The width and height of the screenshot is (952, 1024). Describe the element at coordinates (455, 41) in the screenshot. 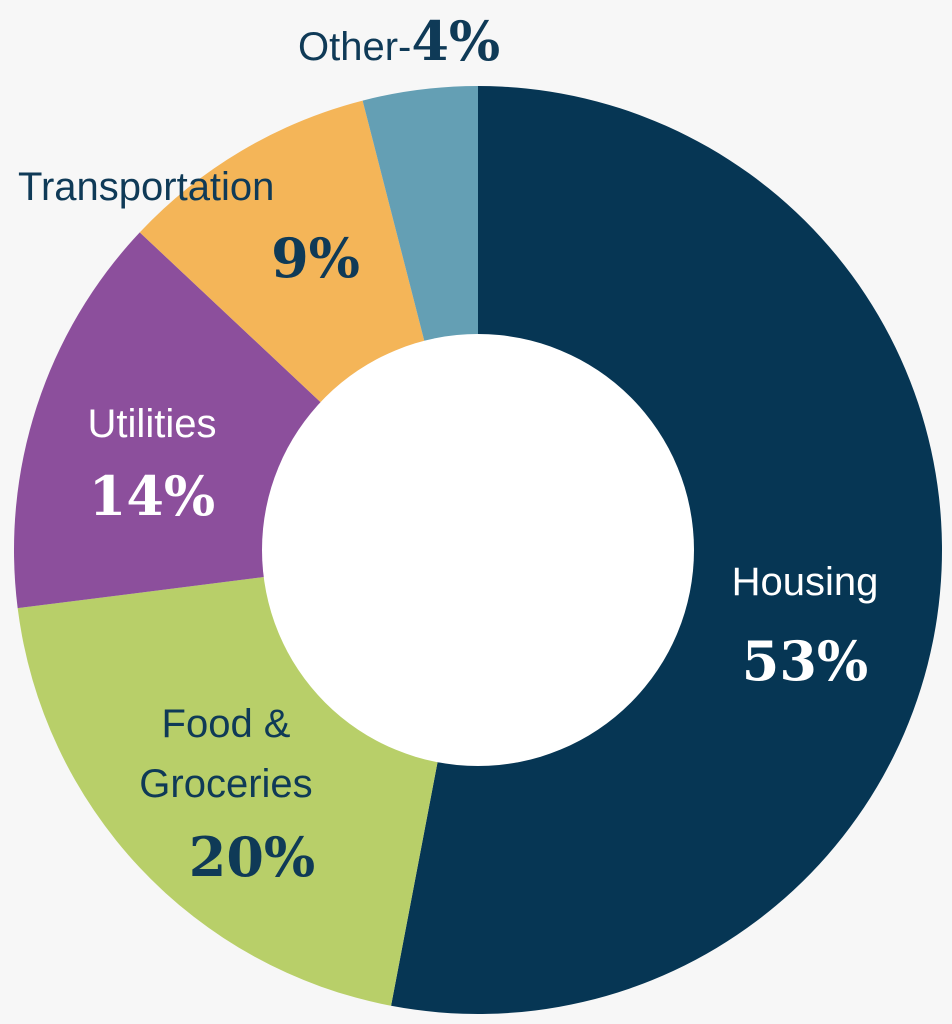

I see `label-other-pct: 4%` at that location.